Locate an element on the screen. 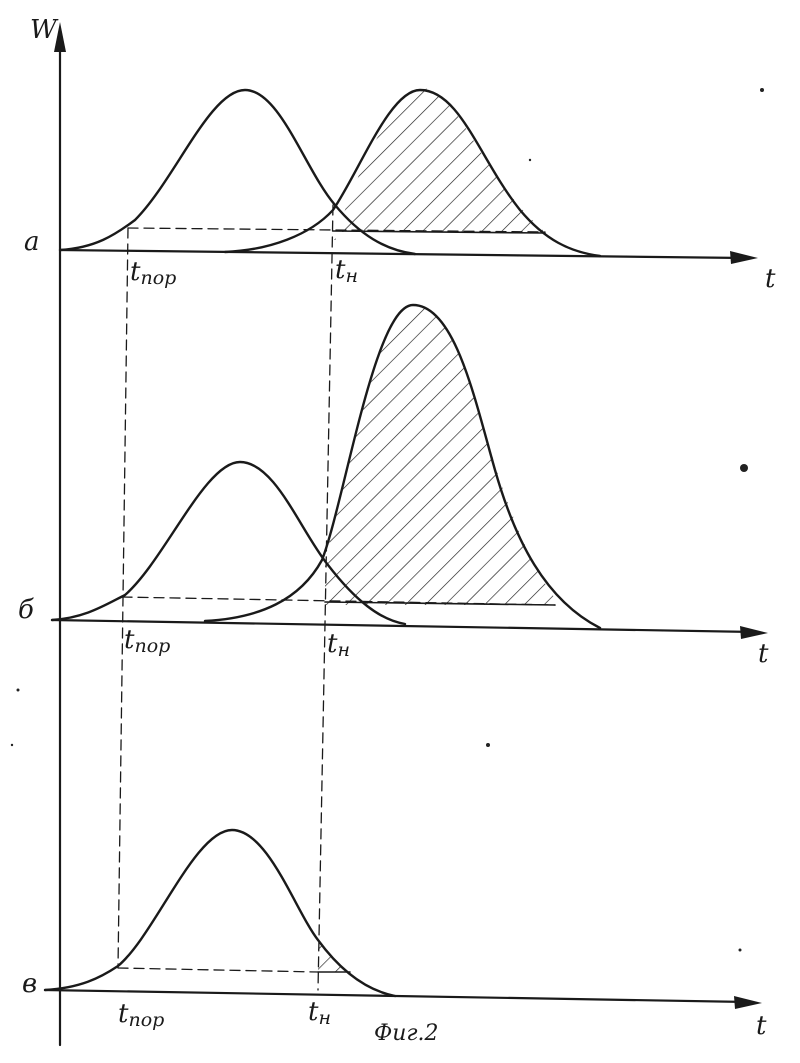 This screenshot has width=800, height=1063. panel-v-hatched-area is located at coordinates (336, 955).